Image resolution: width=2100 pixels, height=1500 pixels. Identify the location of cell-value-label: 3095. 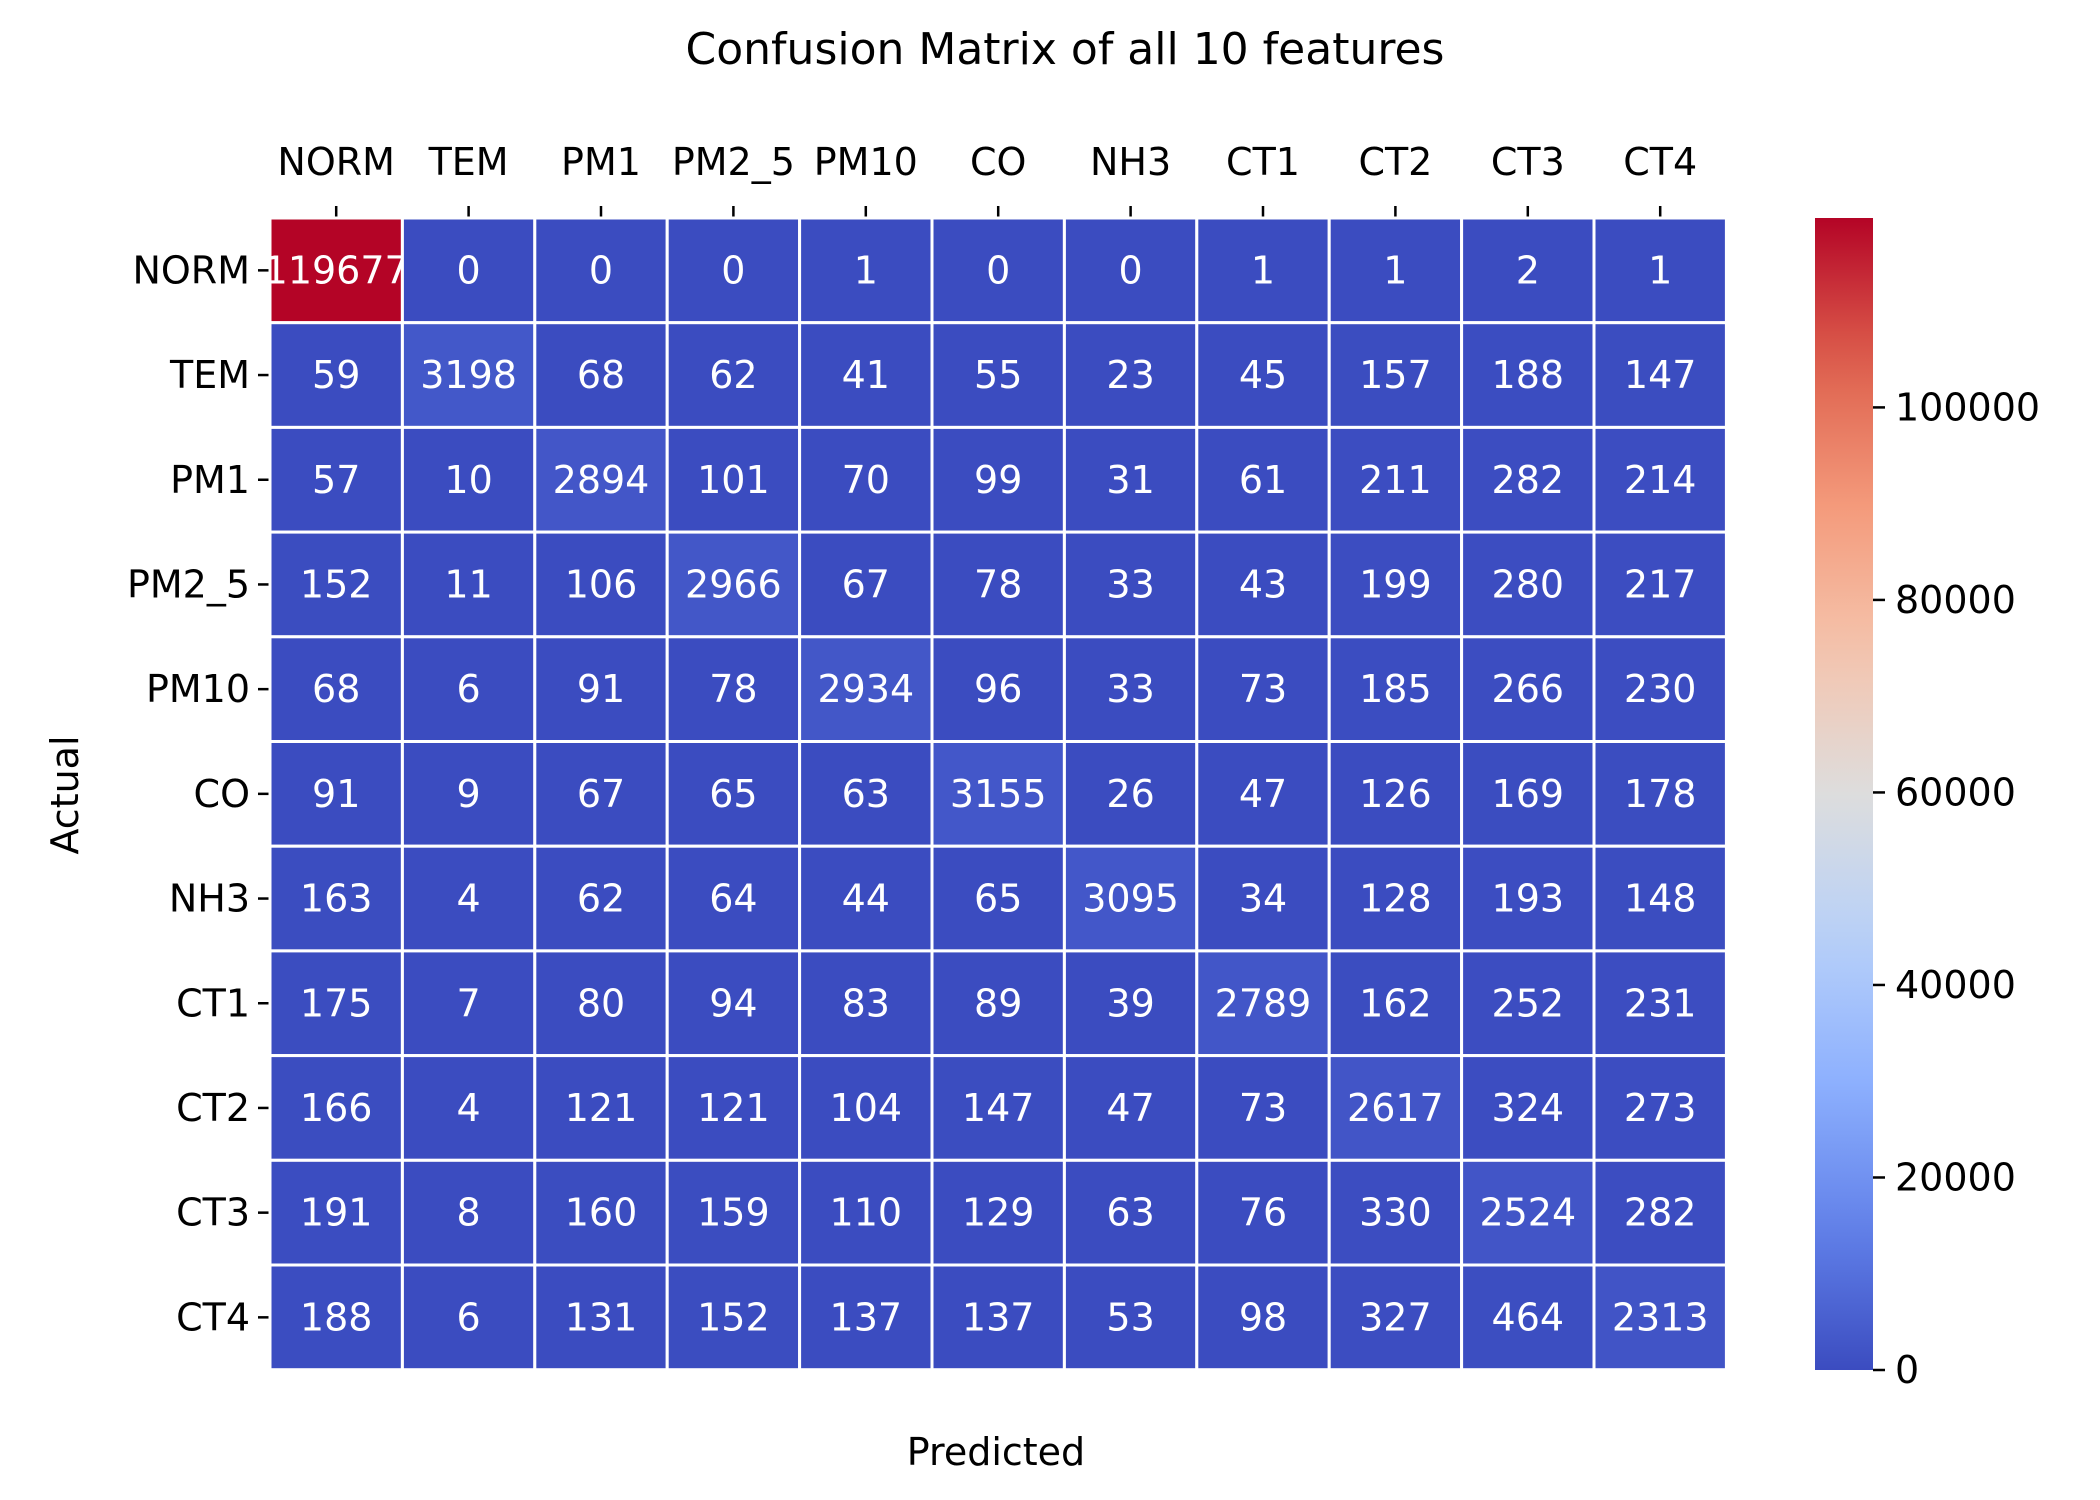
(1130, 899).